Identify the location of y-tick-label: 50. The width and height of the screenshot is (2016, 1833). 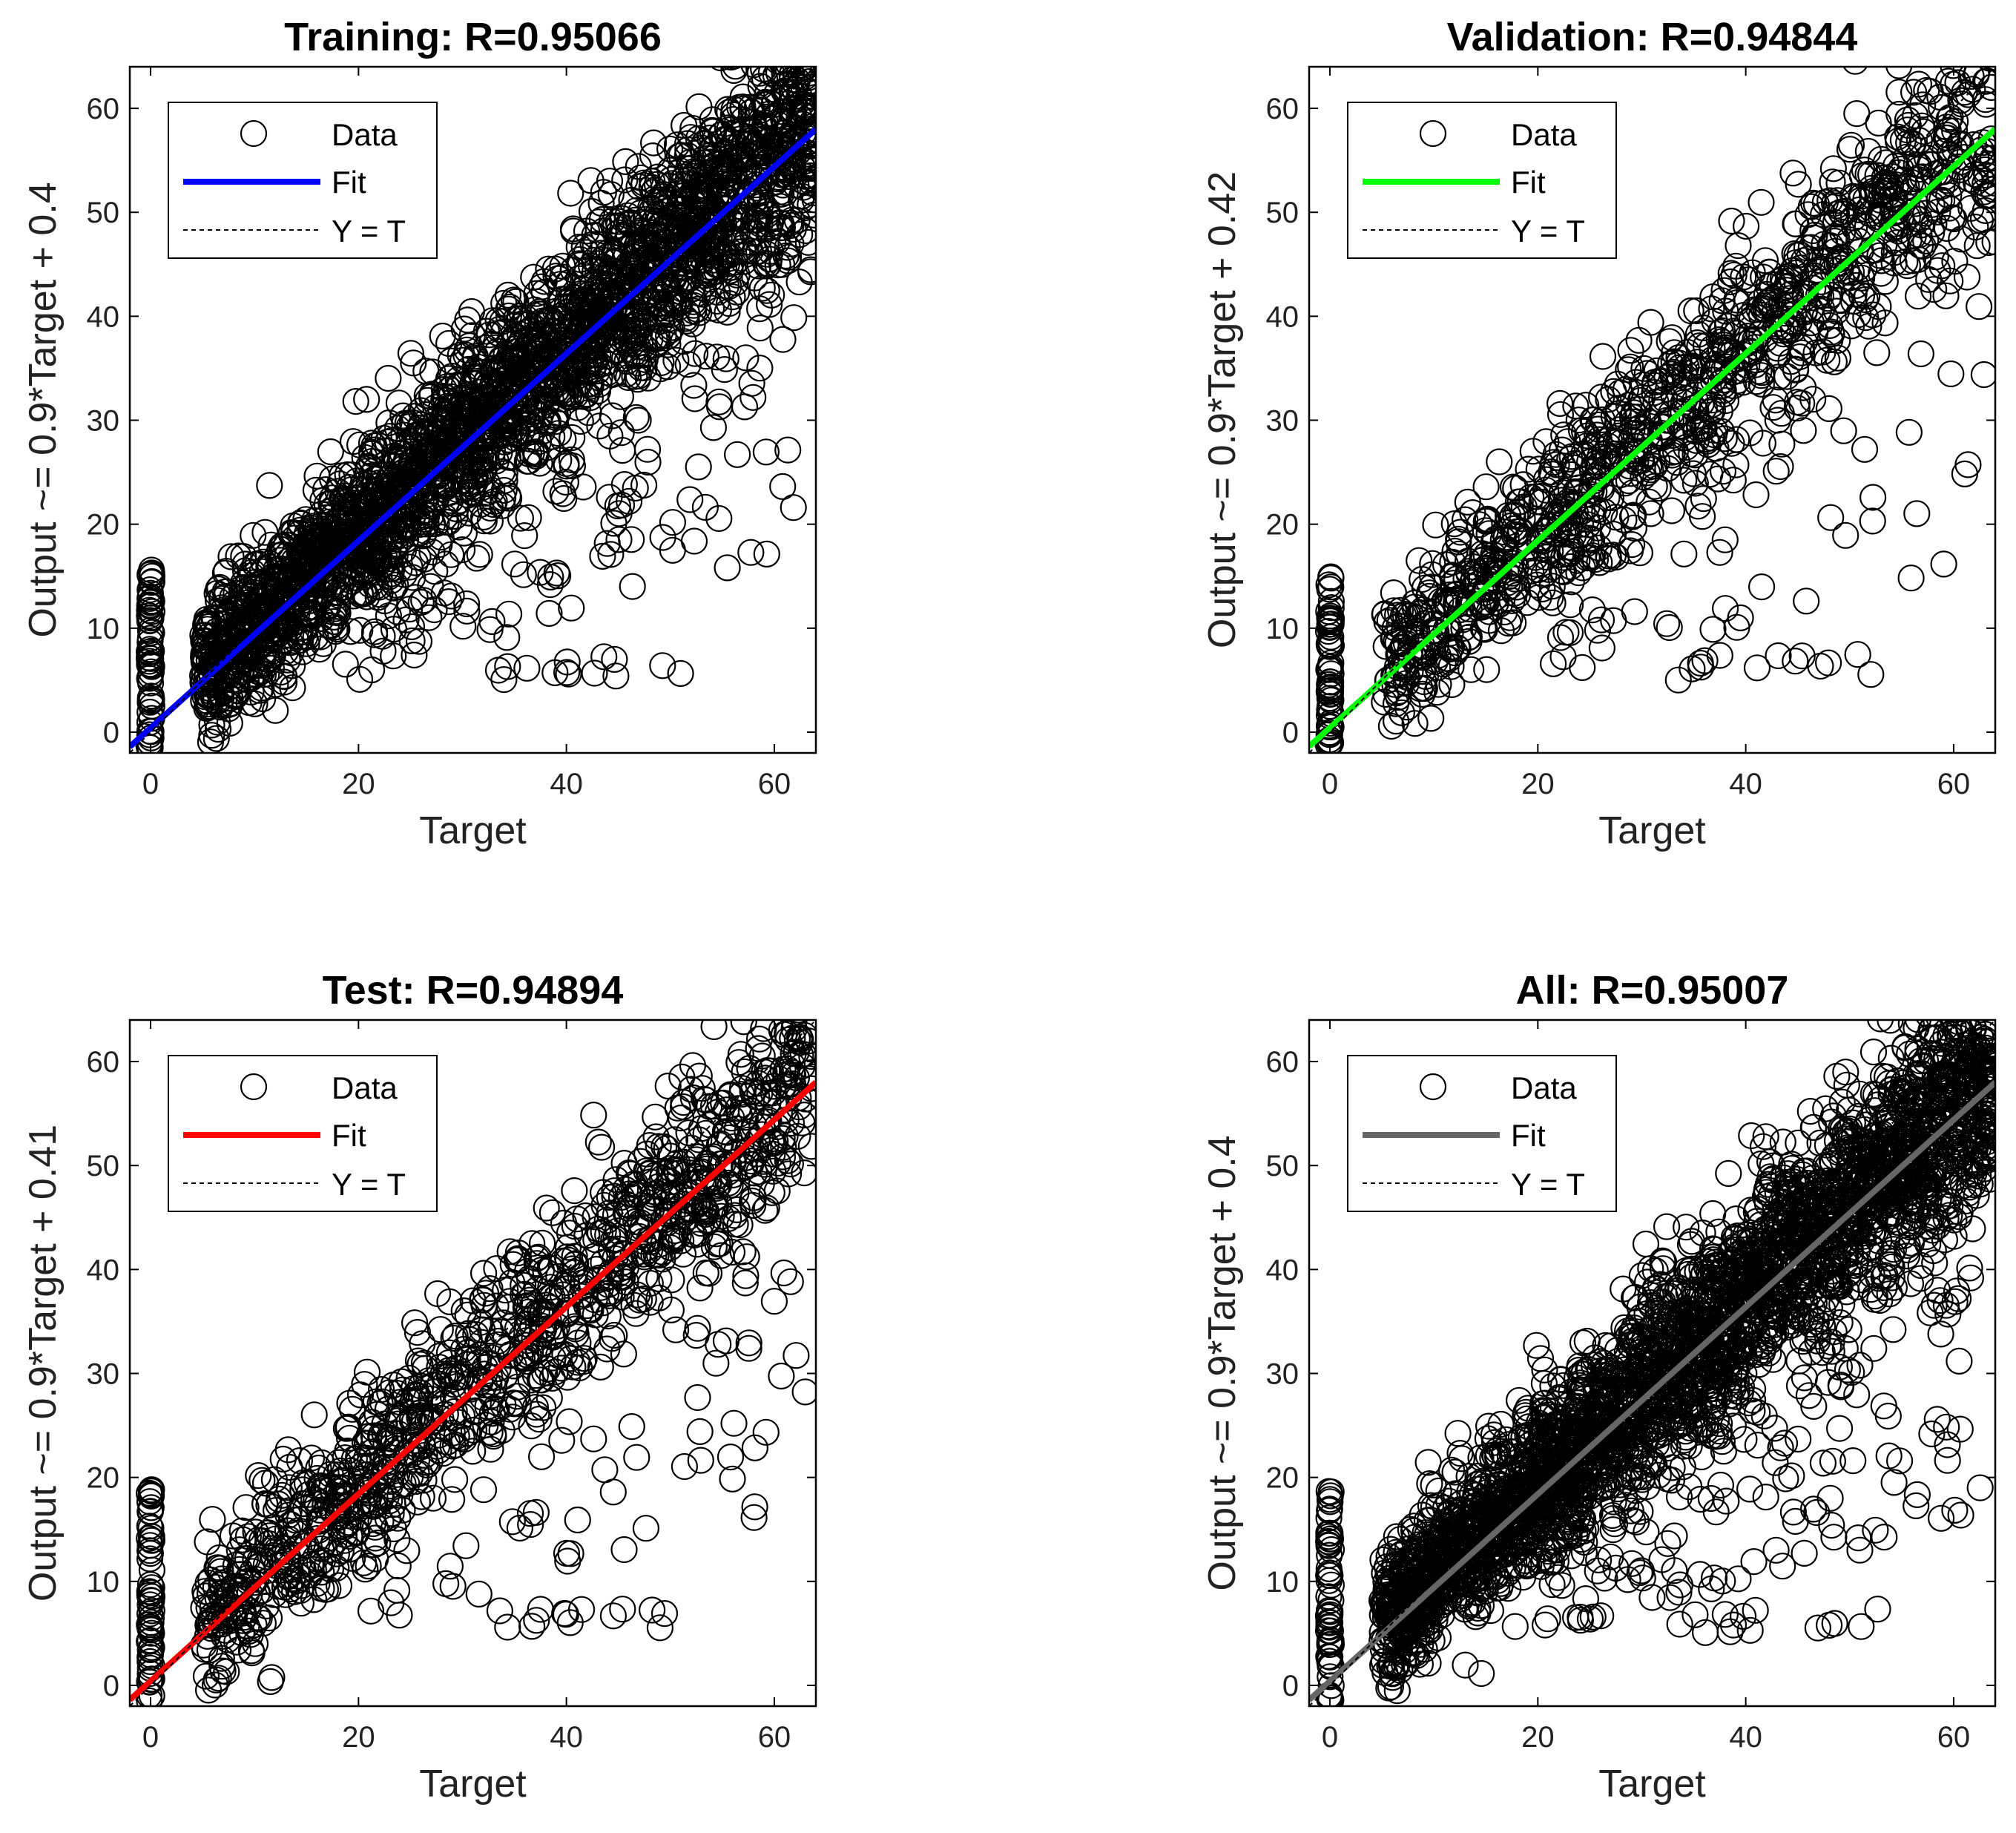
(1283, 213).